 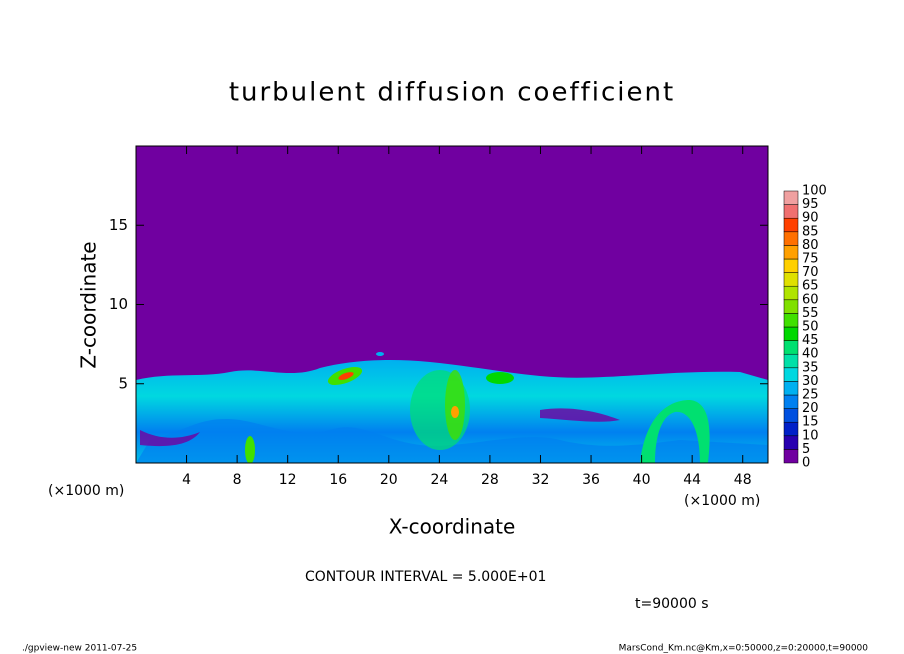 What do you see at coordinates (118, 304) in the screenshot?
I see `y-tick-label: 10` at bounding box center [118, 304].